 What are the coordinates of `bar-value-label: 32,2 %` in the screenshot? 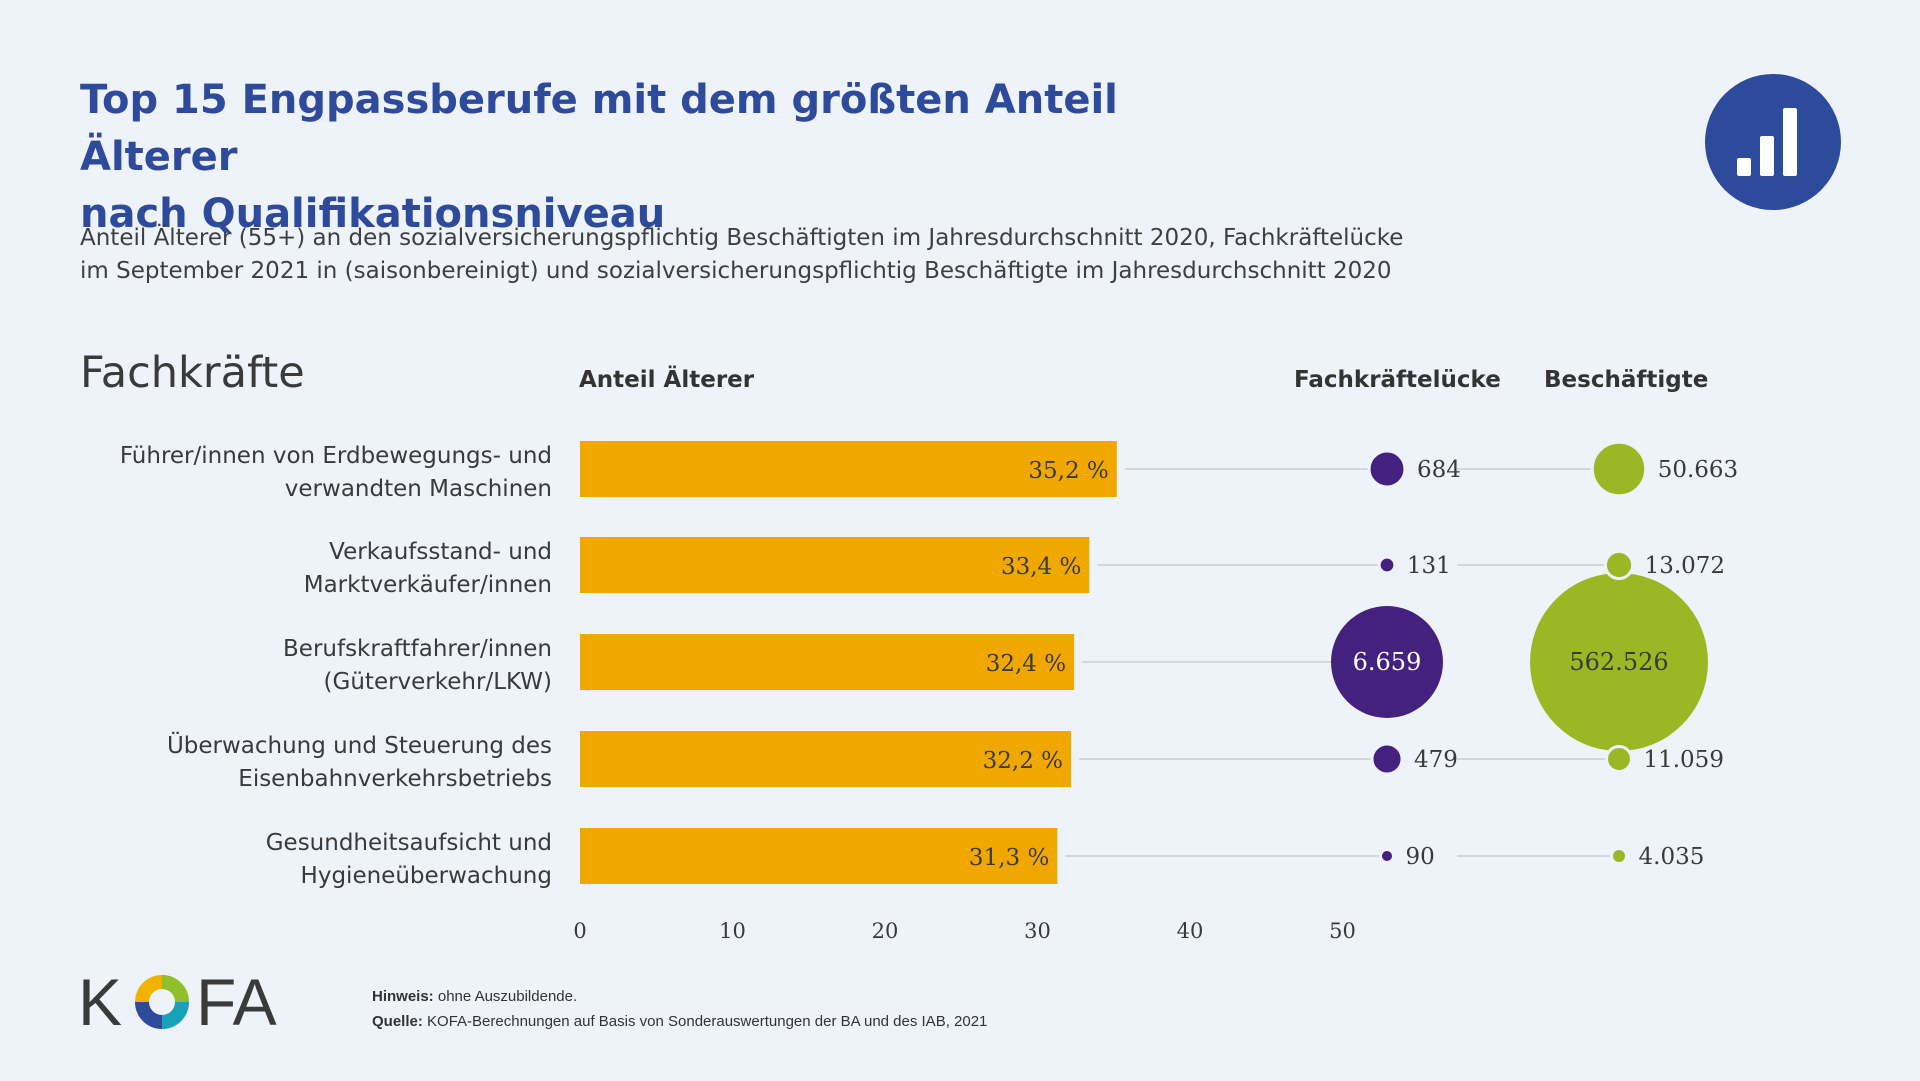 It's located at (1023, 761).